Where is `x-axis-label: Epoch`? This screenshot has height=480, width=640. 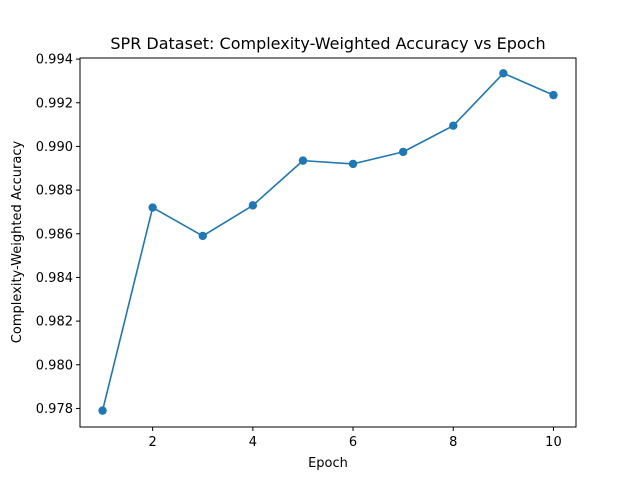
x-axis-label: Epoch is located at coordinates (328, 463).